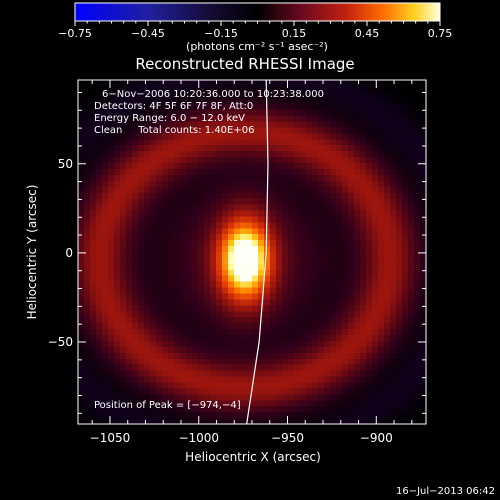 The width and height of the screenshot is (500, 500). Describe the element at coordinates (376, 438) in the screenshot. I see `x-tick-label: −900` at that location.